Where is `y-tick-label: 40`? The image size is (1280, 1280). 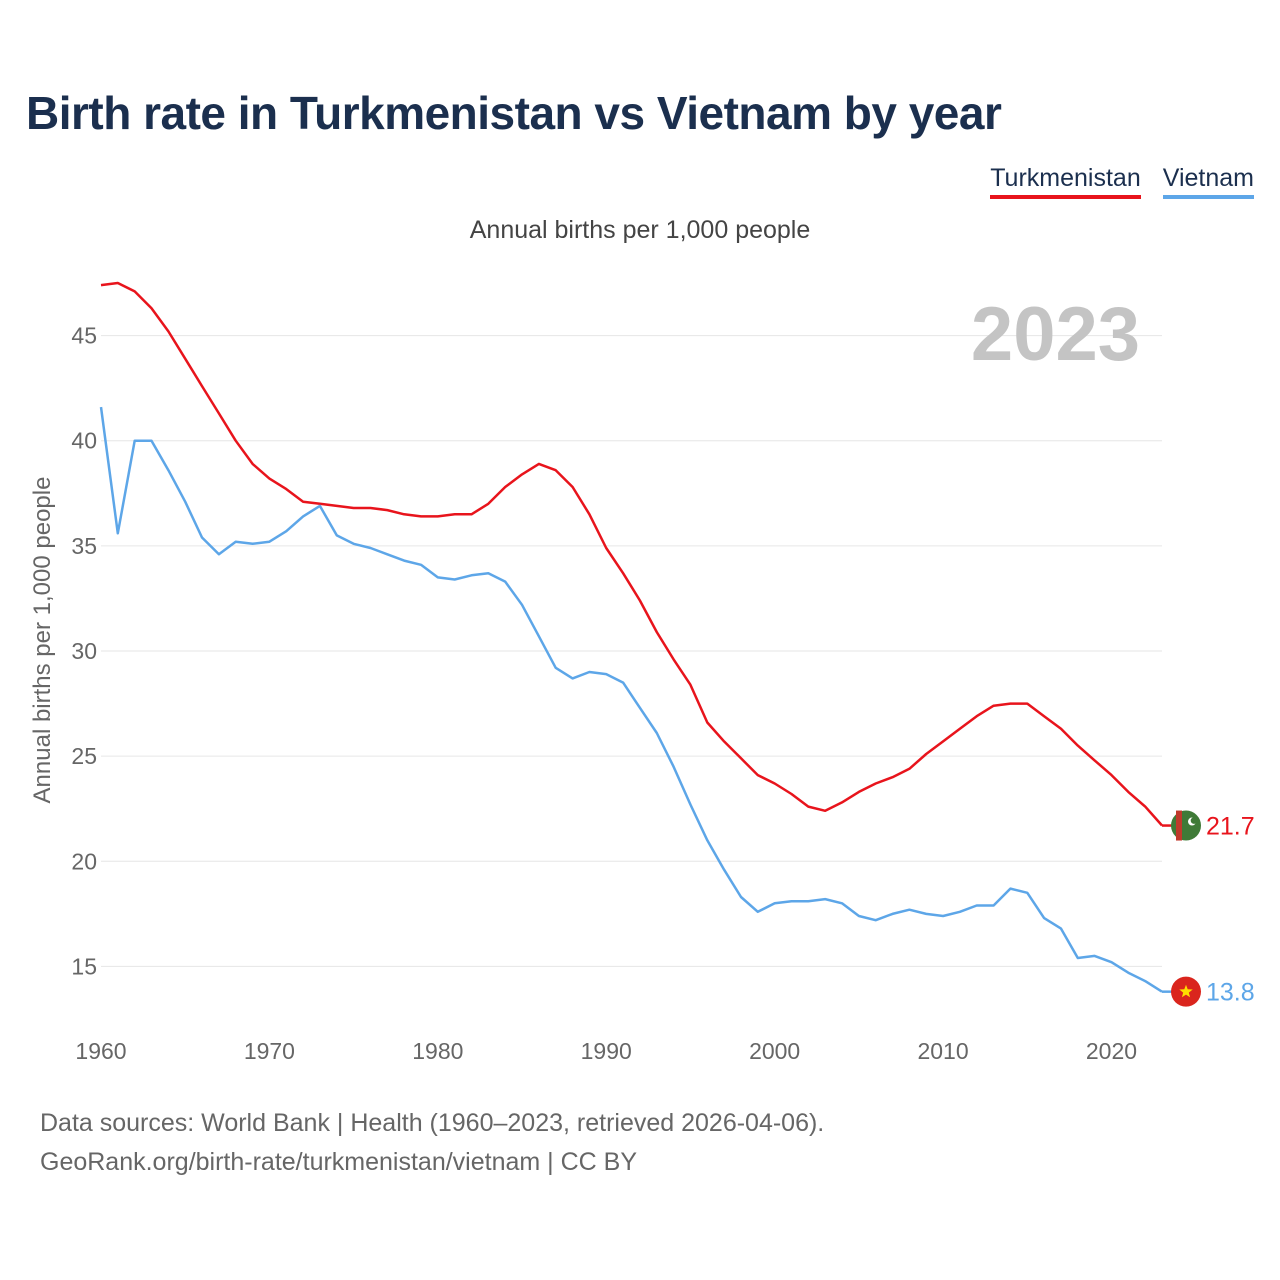
y-tick-label: 40 is located at coordinates (84, 441).